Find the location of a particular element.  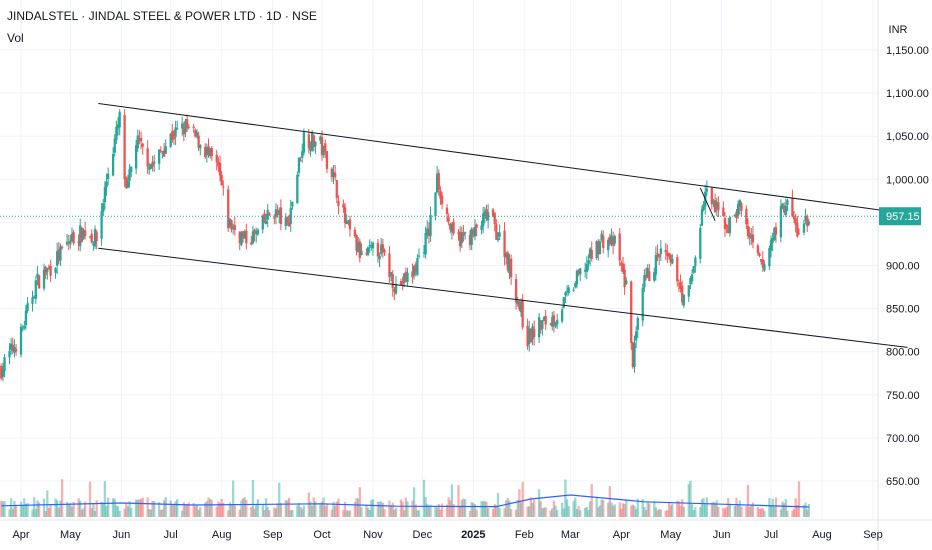

time-axis-label: Jul is located at coordinates (771, 535).